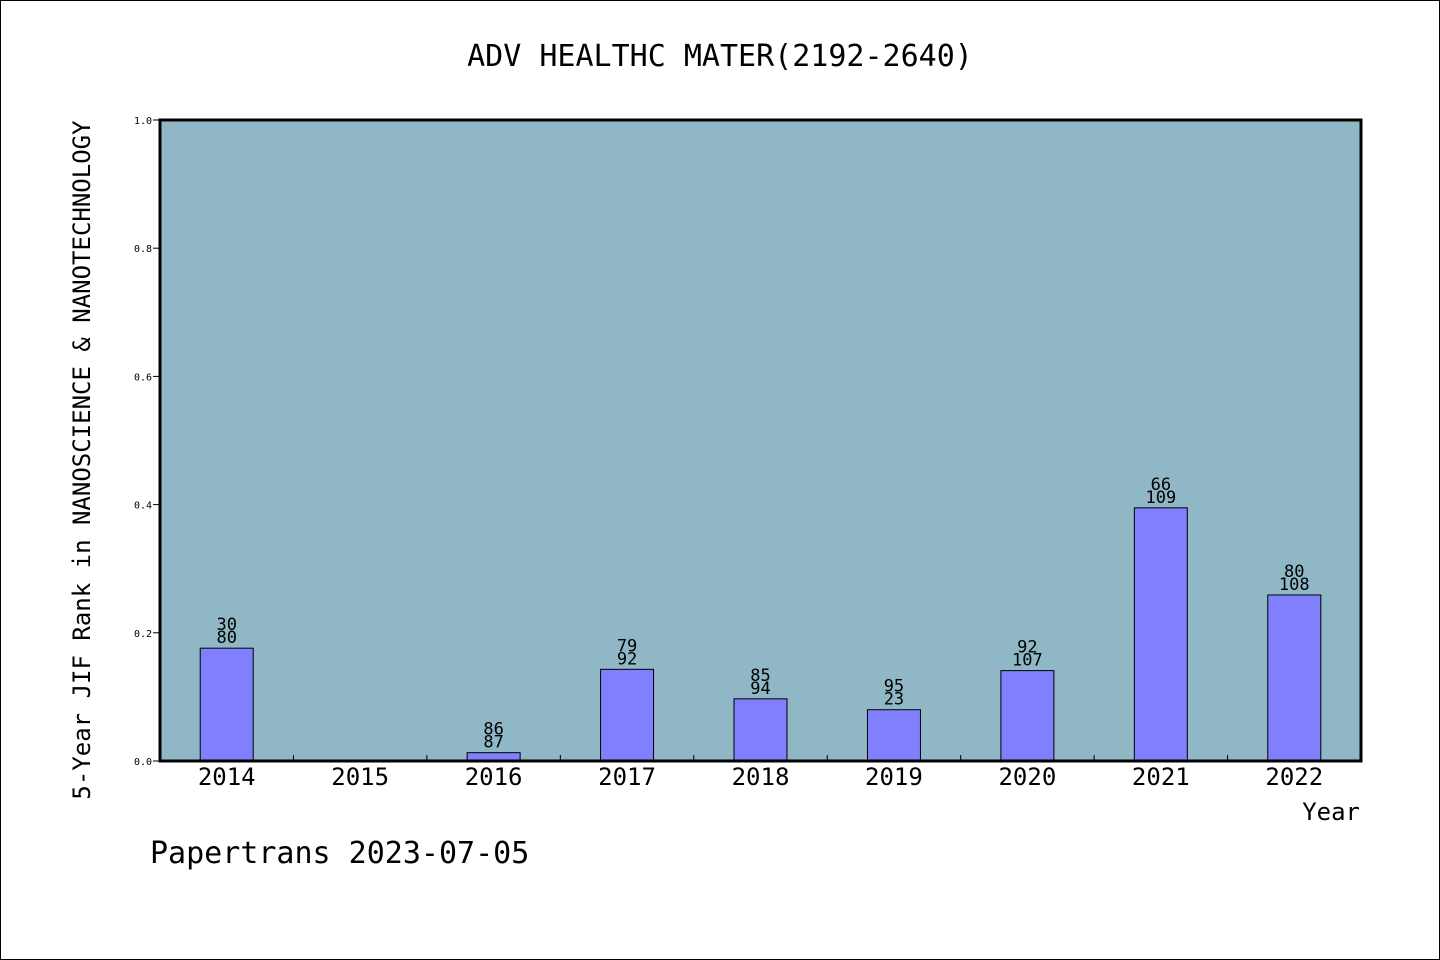  I want to click on chart-title: ADV HEALTHC MATER(2192-2640), so click(720, 56).